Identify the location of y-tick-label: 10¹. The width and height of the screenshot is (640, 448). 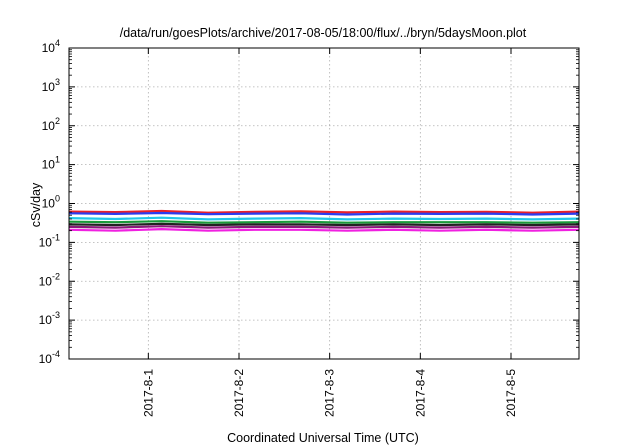
(51, 163).